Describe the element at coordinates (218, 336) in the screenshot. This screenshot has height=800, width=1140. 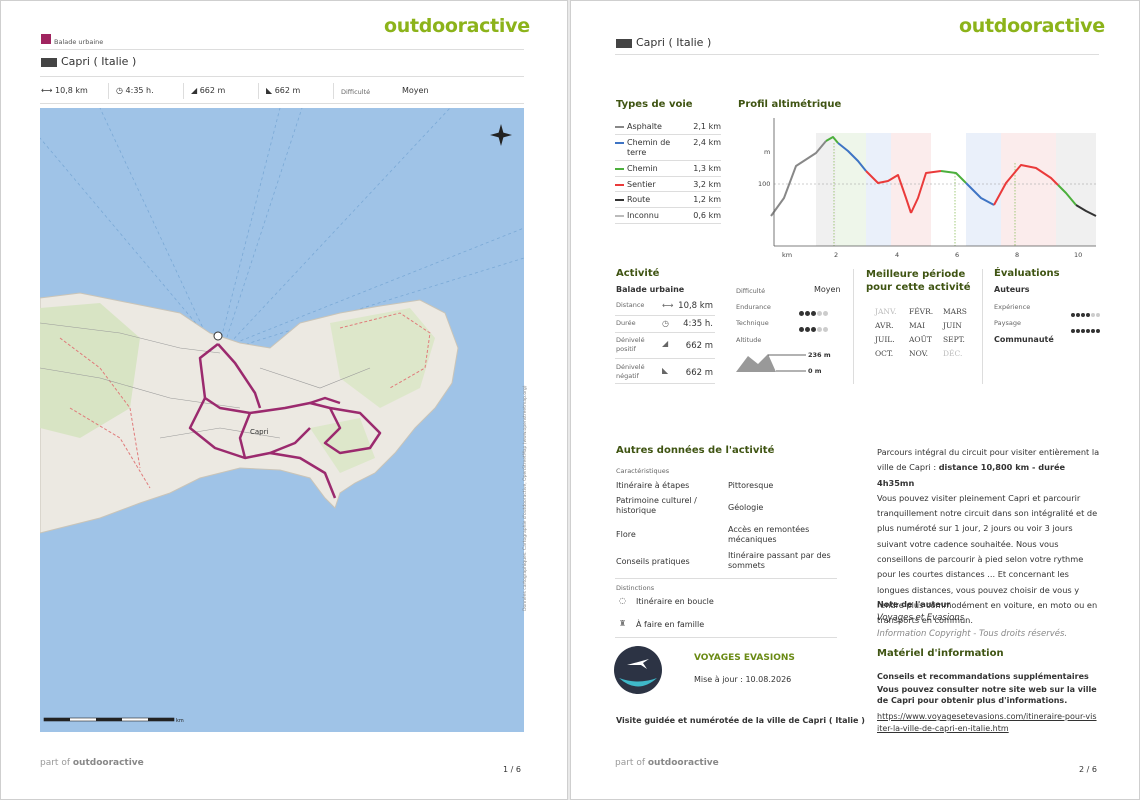
I see `harbor-icon` at that location.